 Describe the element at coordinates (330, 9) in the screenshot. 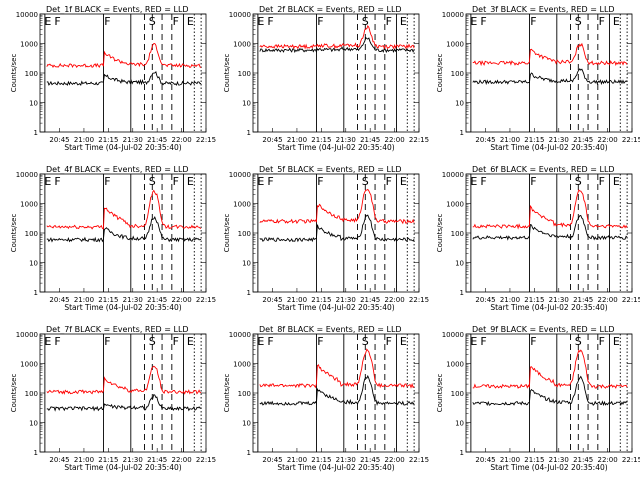

I see `panel-title: Det_2f BLACK = Events, RED = LLD` at that location.